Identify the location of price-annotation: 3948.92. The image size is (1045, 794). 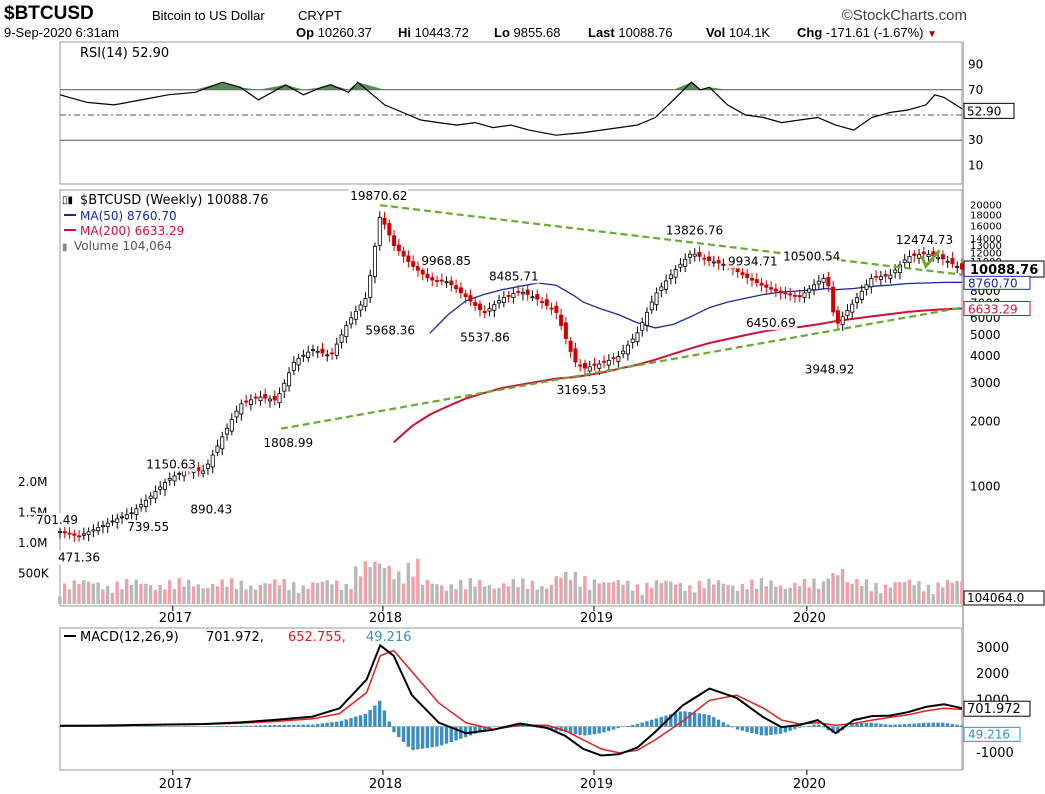
(830, 369).